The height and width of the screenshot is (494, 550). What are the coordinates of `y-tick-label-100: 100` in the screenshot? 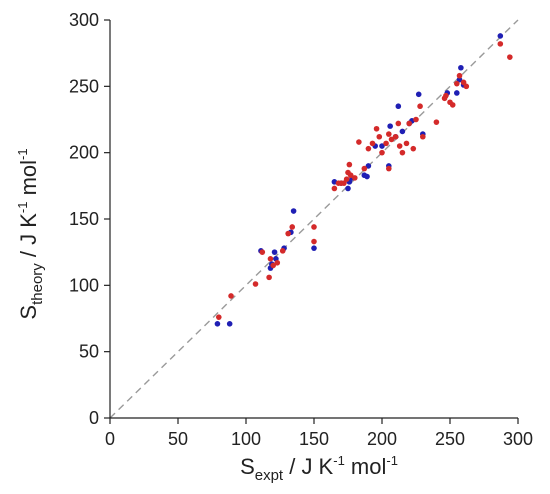 It's located at (84, 285).